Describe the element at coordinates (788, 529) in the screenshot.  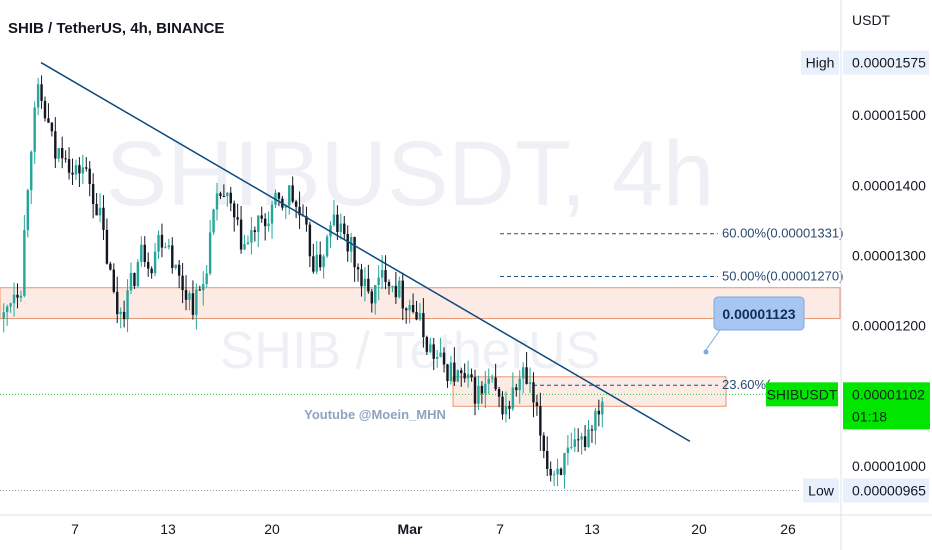
I see `x-tick-label: 26` at that location.